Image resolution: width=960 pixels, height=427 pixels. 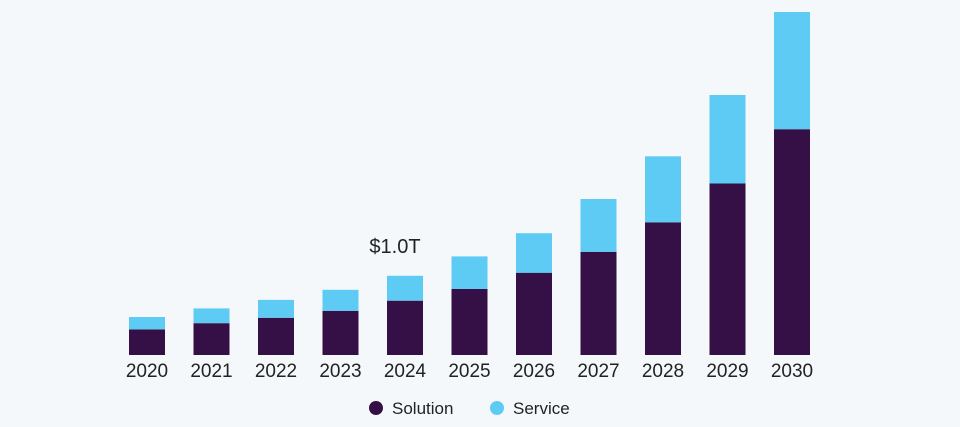 I want to click on bar-service-2027, so click(x=598, y=225).